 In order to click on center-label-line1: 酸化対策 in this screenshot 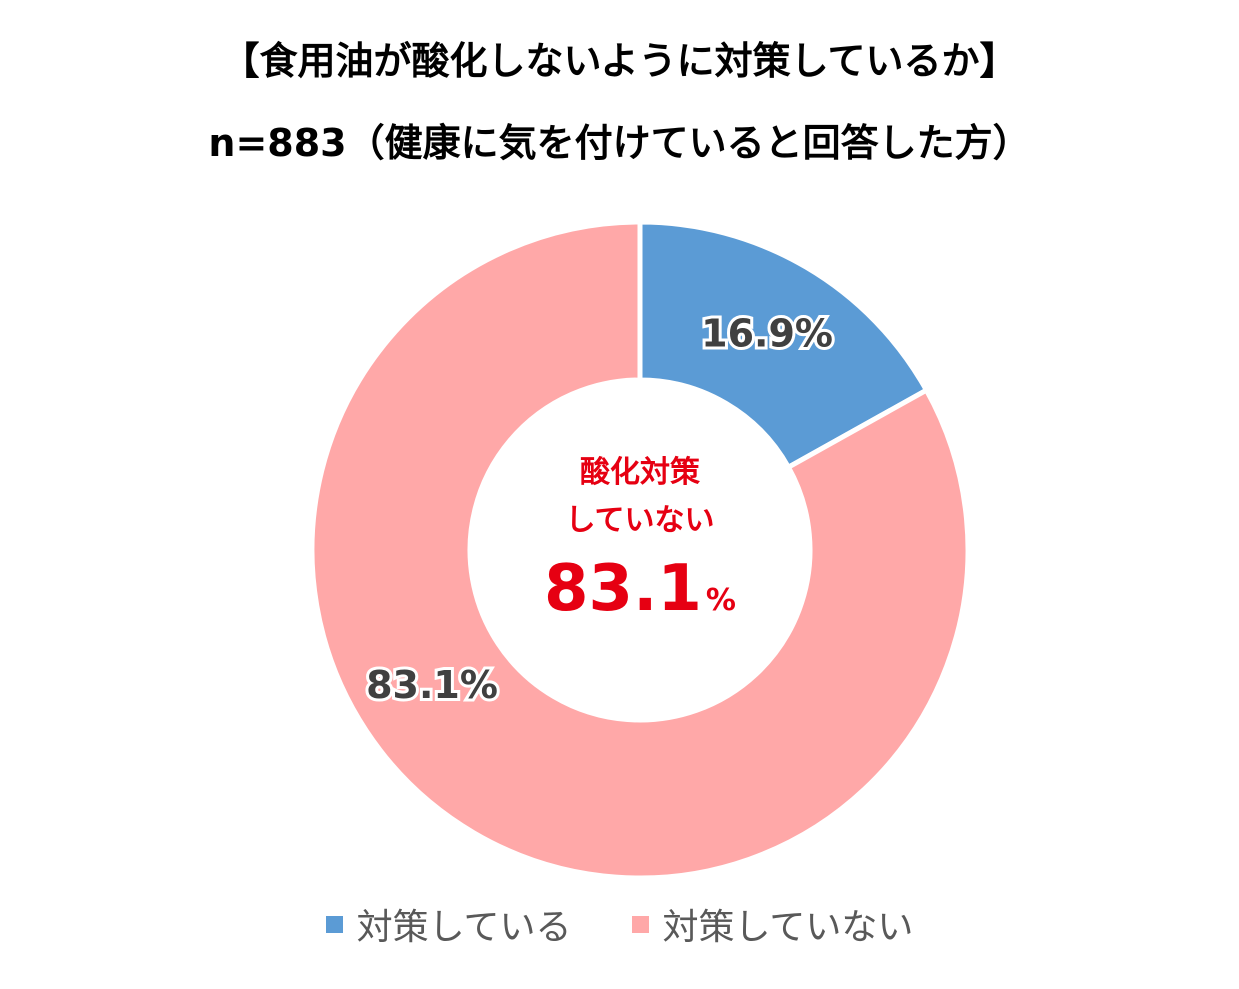, I will do `click(640, 472)`.